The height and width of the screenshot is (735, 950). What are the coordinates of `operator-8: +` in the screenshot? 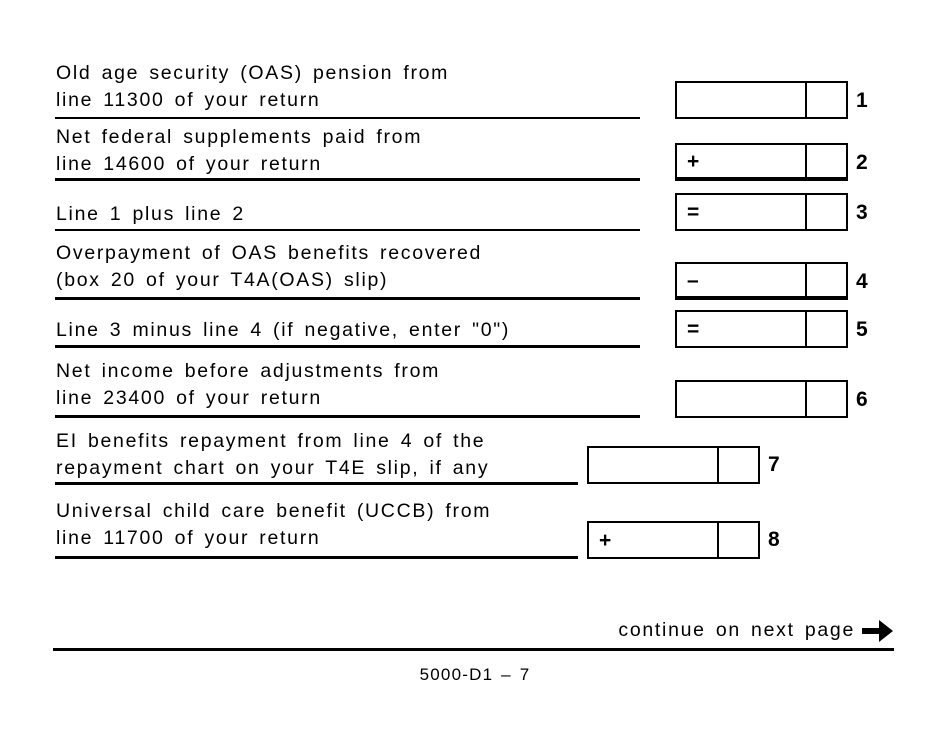 It's located at (605, 540).